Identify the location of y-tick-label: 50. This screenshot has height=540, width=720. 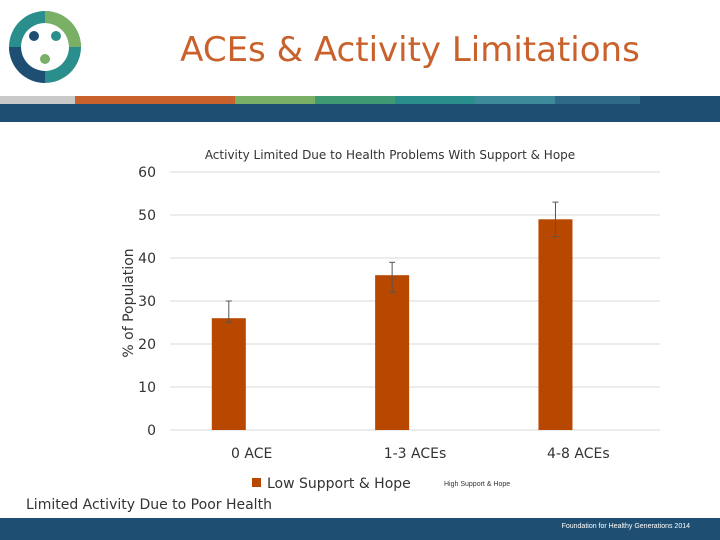
(147, 216).